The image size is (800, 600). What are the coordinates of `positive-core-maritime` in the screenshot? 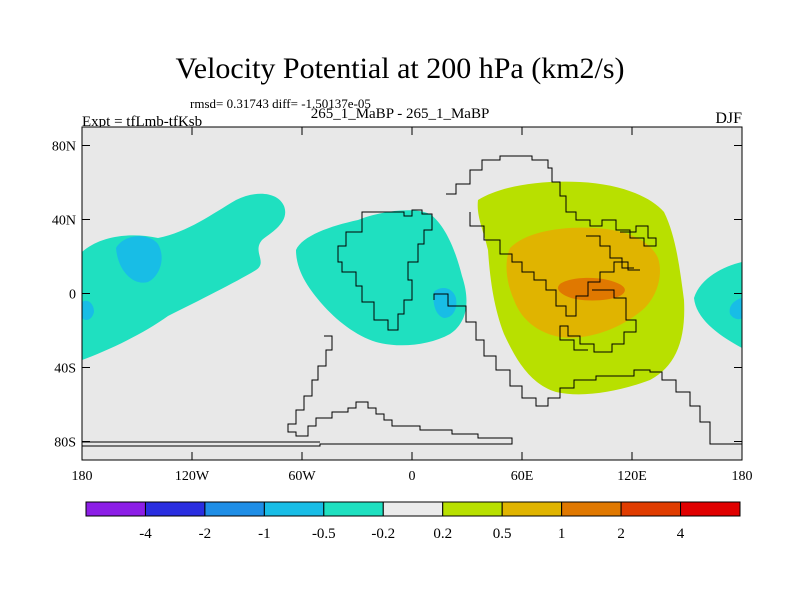 It's located at (591, 289).